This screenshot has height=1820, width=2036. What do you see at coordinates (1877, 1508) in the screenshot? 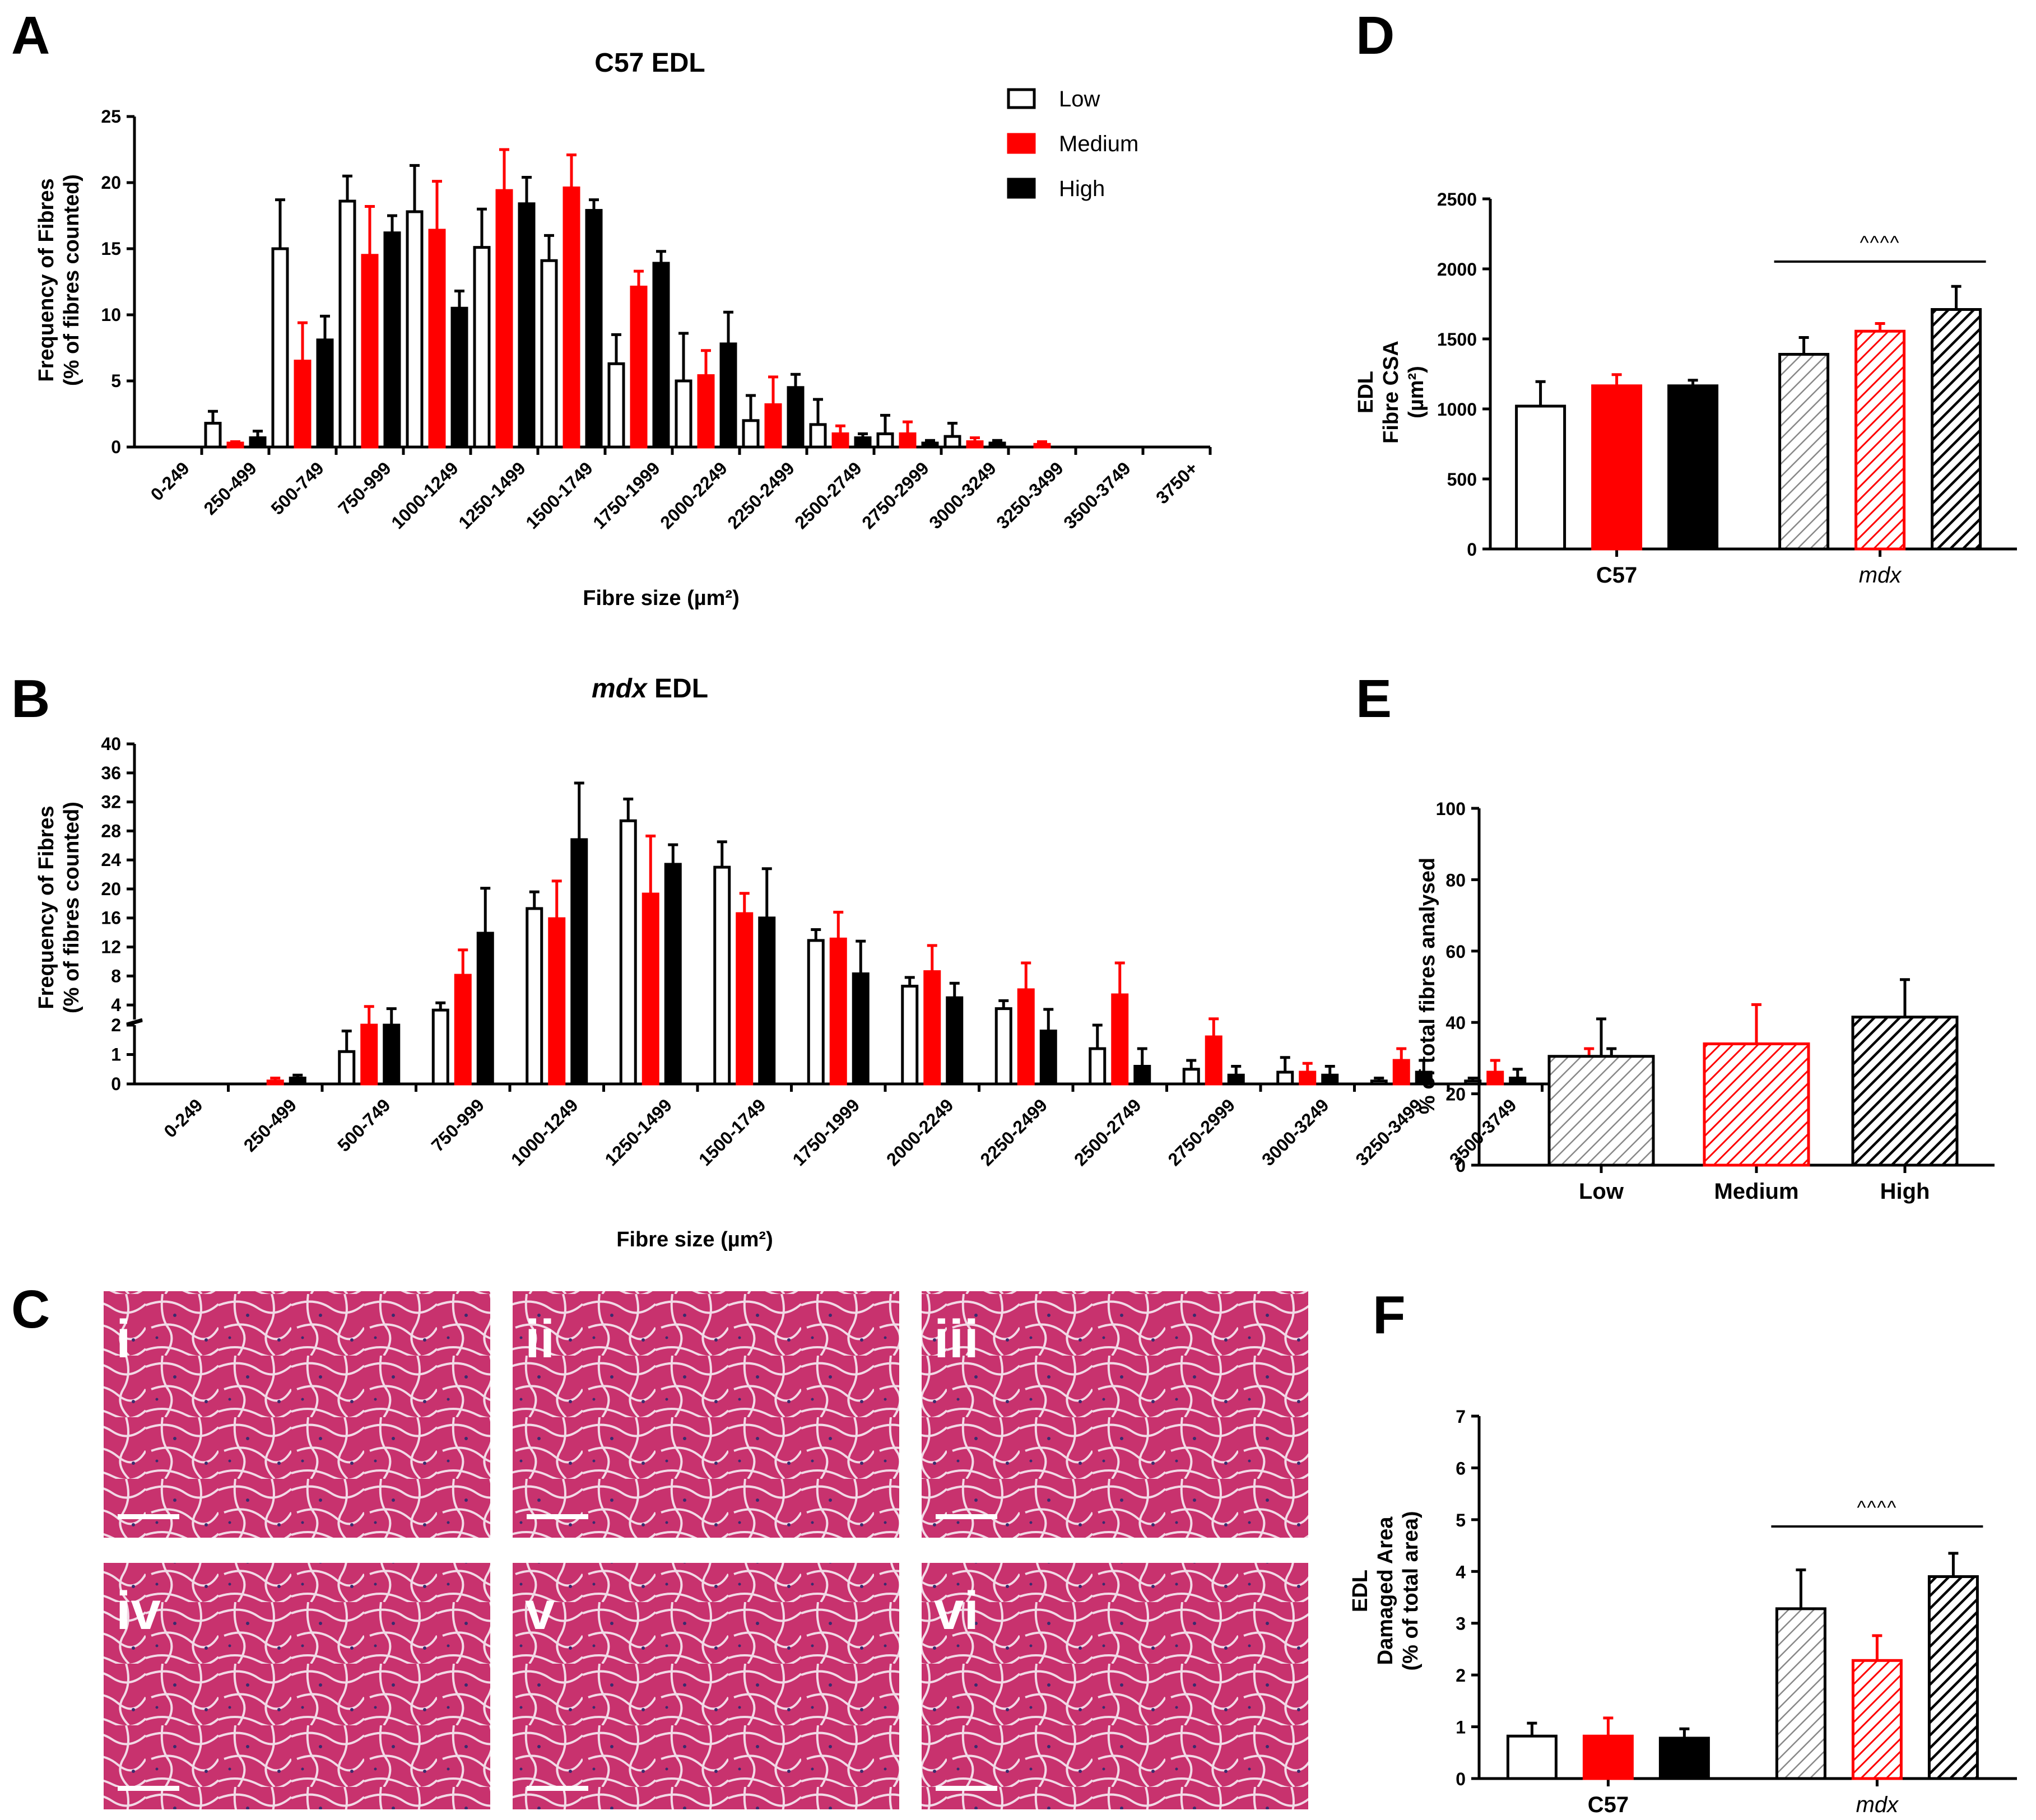
I see `panel-f-significance-label: ^^^^` at bounding box center [1877, 1508].